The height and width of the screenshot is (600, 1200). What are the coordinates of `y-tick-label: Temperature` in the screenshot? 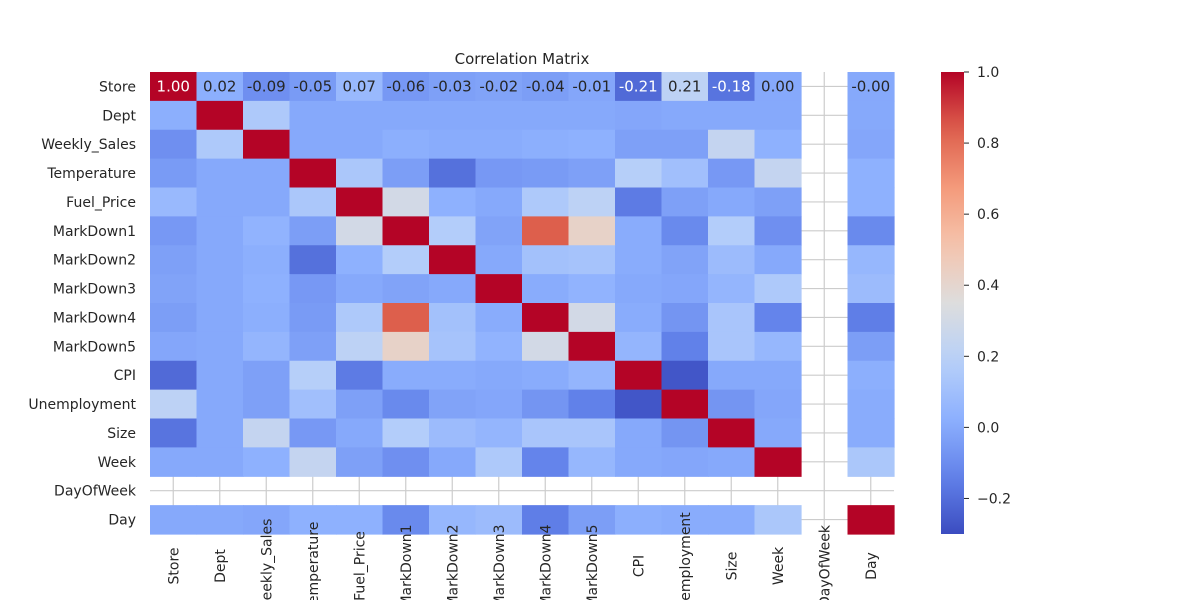 It's located at (91, 174).